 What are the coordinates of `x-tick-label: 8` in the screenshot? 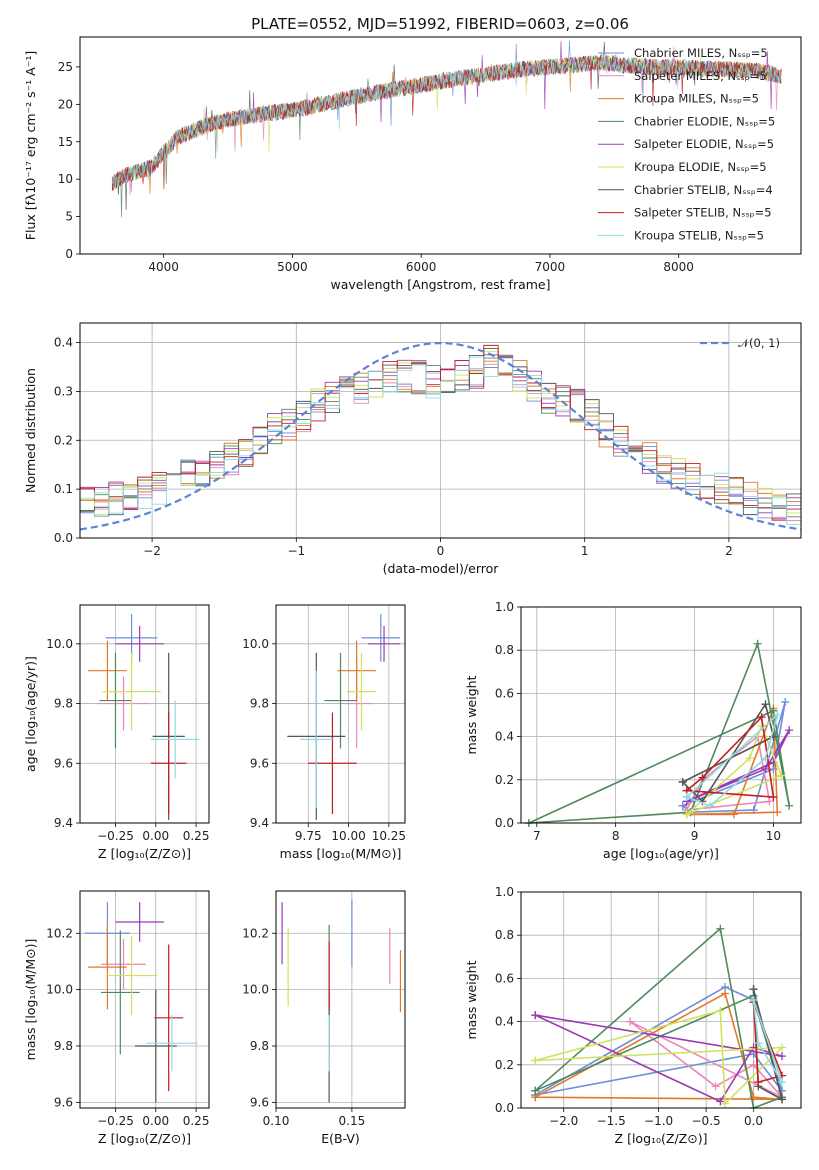 It's located at (616, 836).